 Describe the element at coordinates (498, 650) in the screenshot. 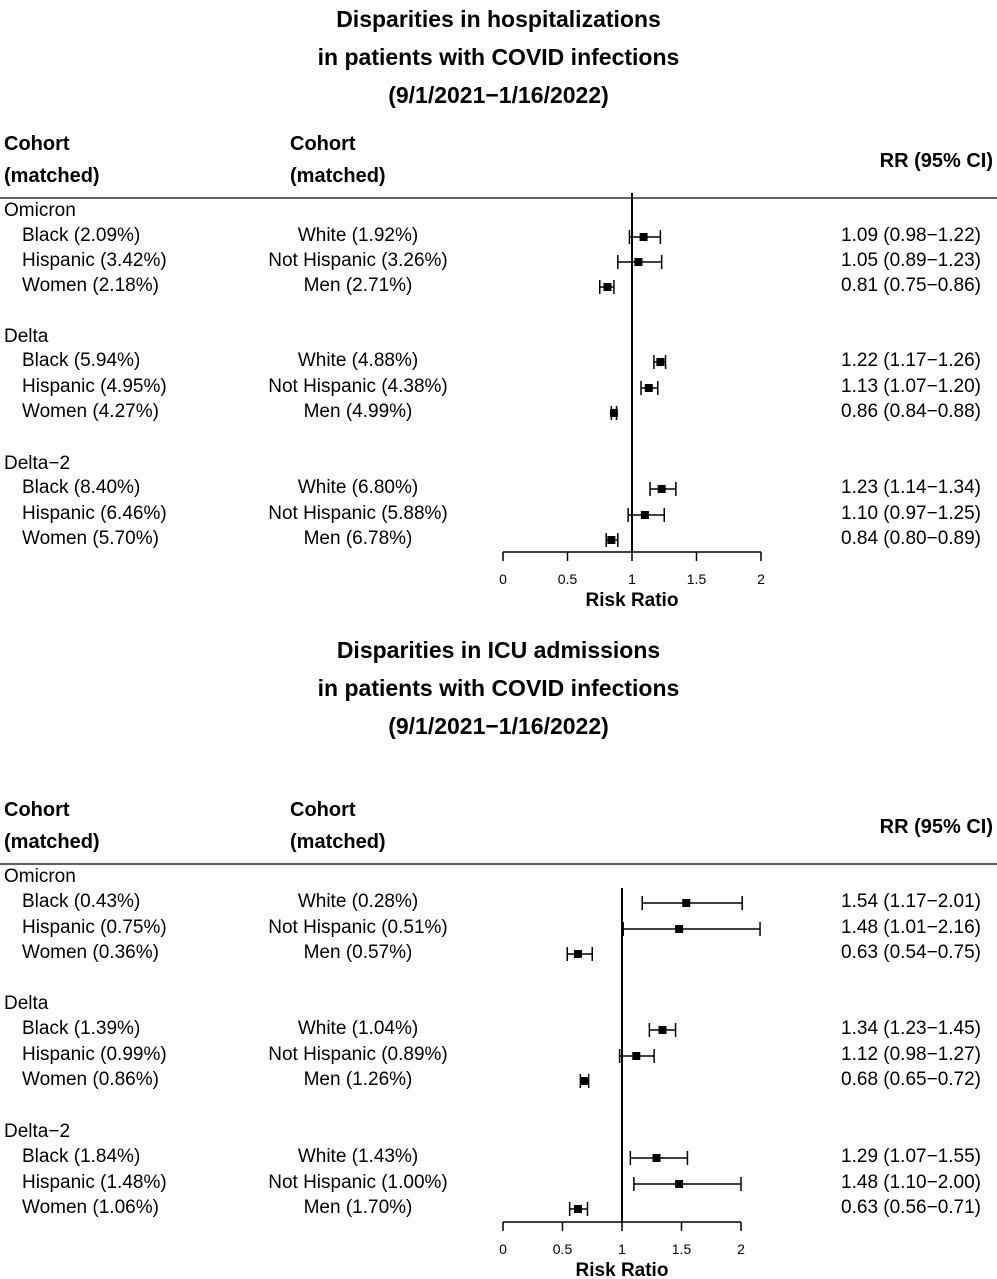

I see `chart-title-line: Disparities in ICU admissions` at that location.